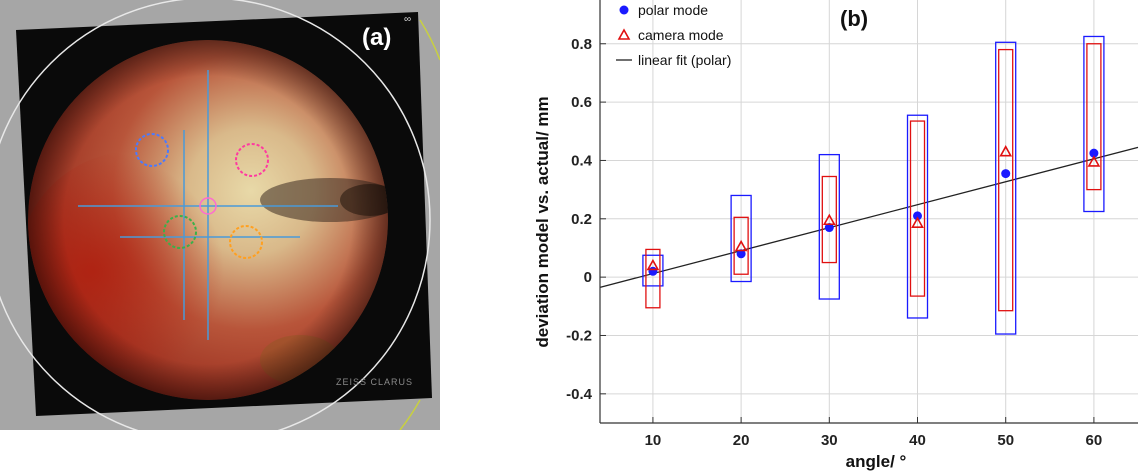 Image resolution: width=1140 pixels, height=476 pixels. Describe the element at coordinates (252, 160) in the screenshot. I see `target-marker-pink` at that location.